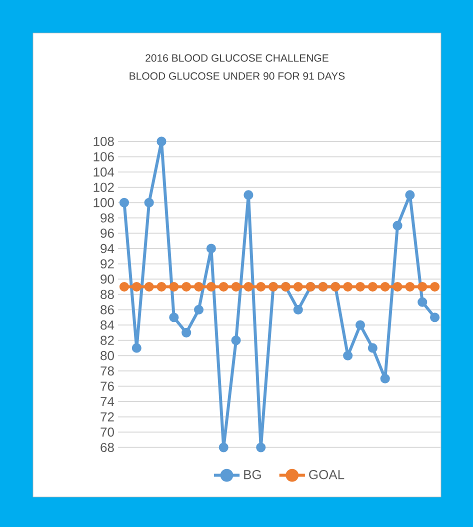 This screenshot has width=473, height=527. Describe the element at coordinates (237, 58) in the screenshot. I see `chart-title: 2016 BLOOD GLUCOSE CHALLENGE` at that location.